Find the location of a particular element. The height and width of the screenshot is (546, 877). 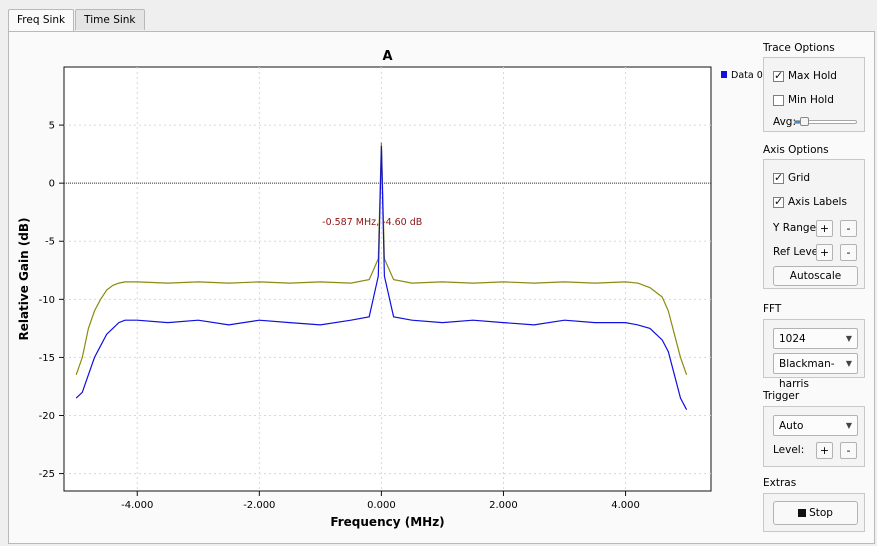

stop-icon is located at coordinates (802, 513).